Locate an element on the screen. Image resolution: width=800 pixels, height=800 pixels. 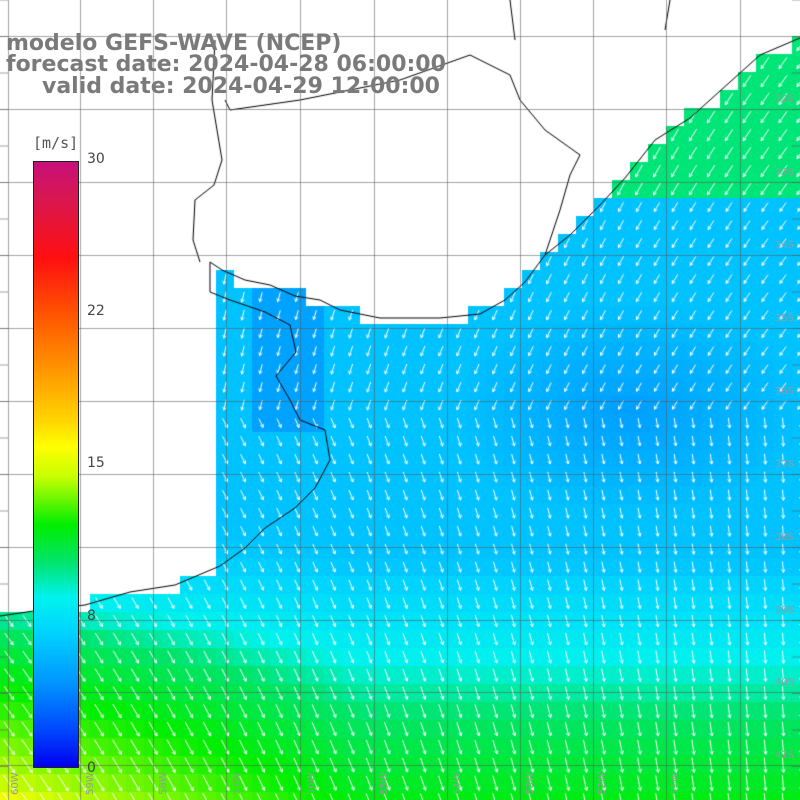
lon-label: 52W is located at coordinates (602, 783).